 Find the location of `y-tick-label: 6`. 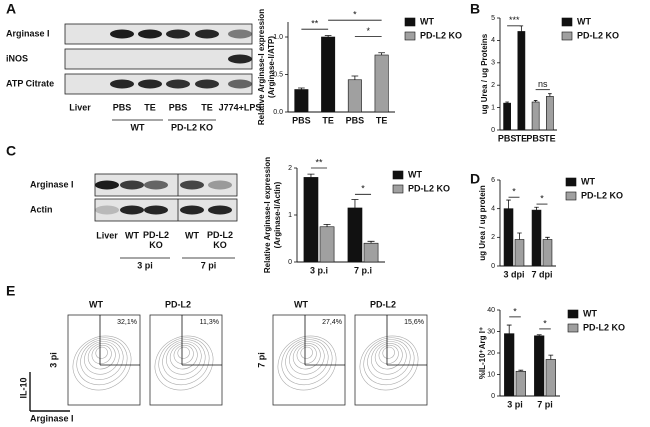

y-tick-label: 6 is located at coordinates (493, 180).